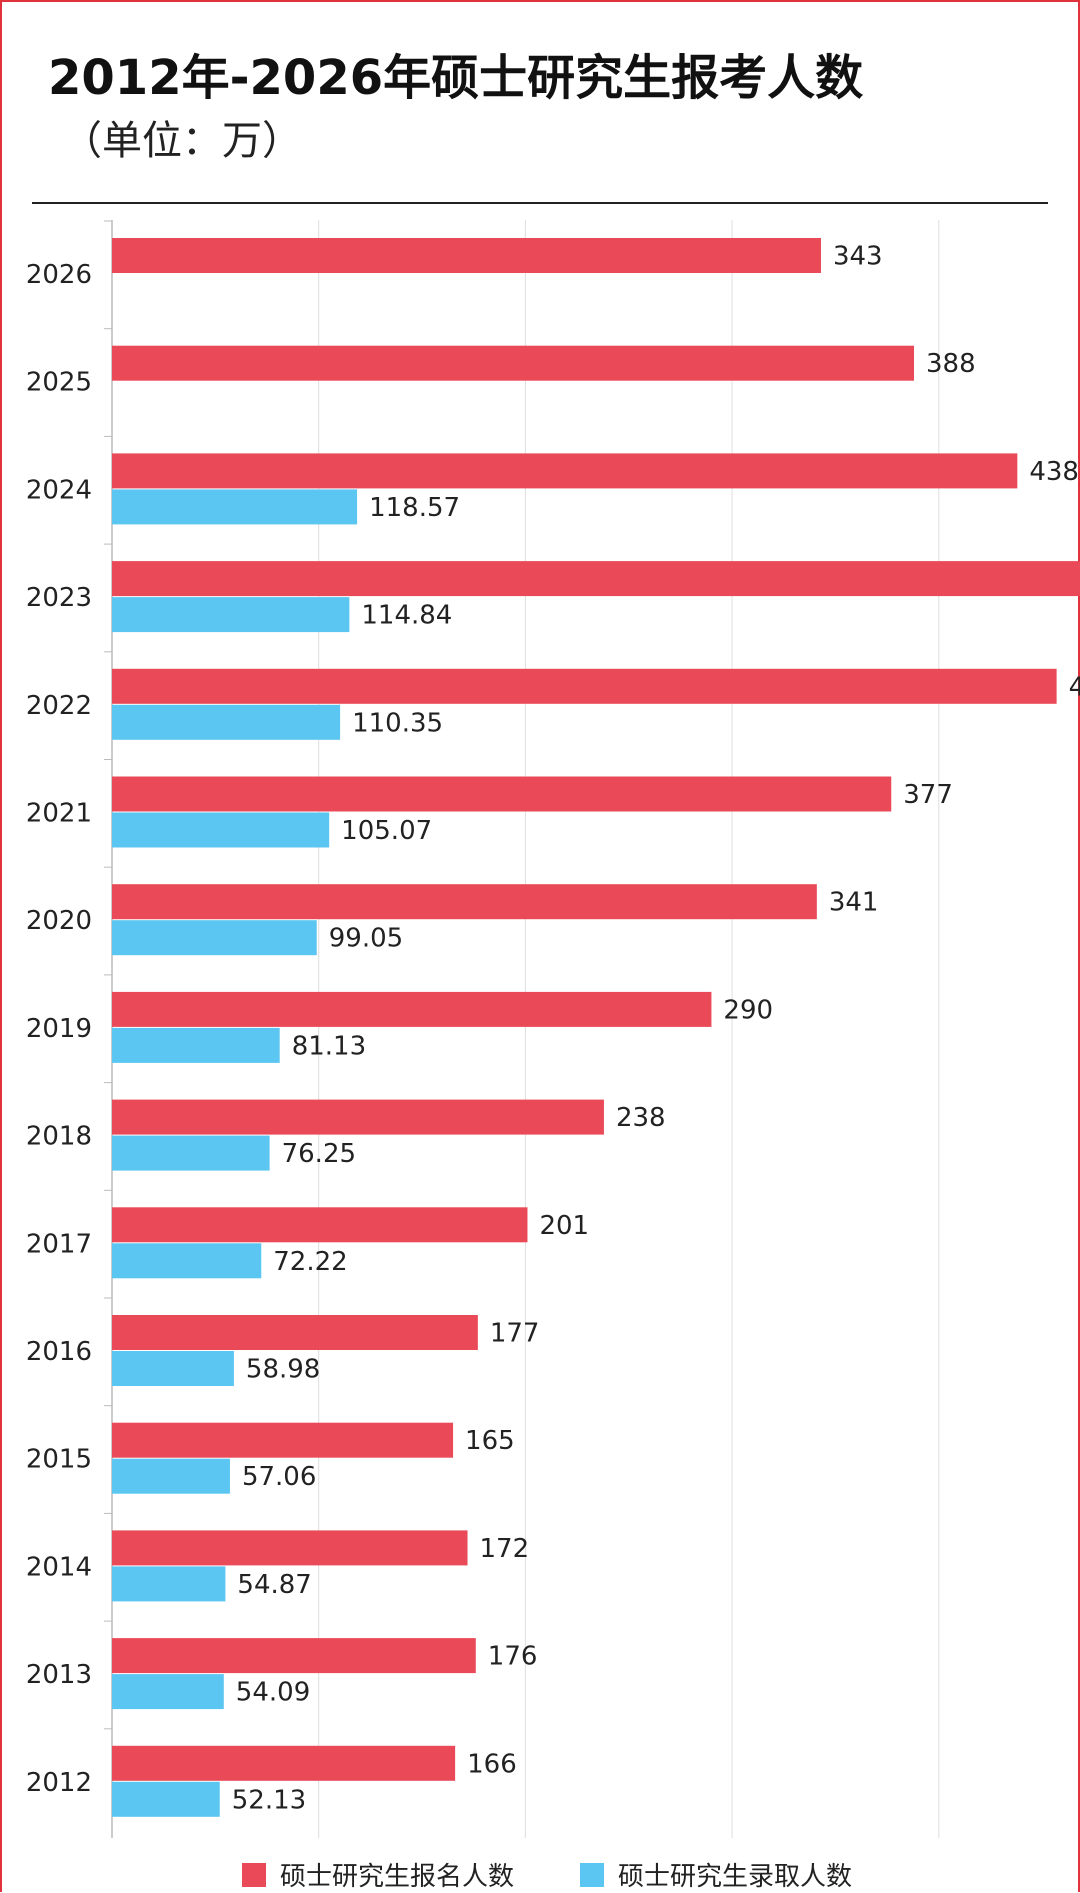 The height and width of the screenshot is (1893, 1080). I want to click on data-label-admitted: 52.13, so click(269, 1800).